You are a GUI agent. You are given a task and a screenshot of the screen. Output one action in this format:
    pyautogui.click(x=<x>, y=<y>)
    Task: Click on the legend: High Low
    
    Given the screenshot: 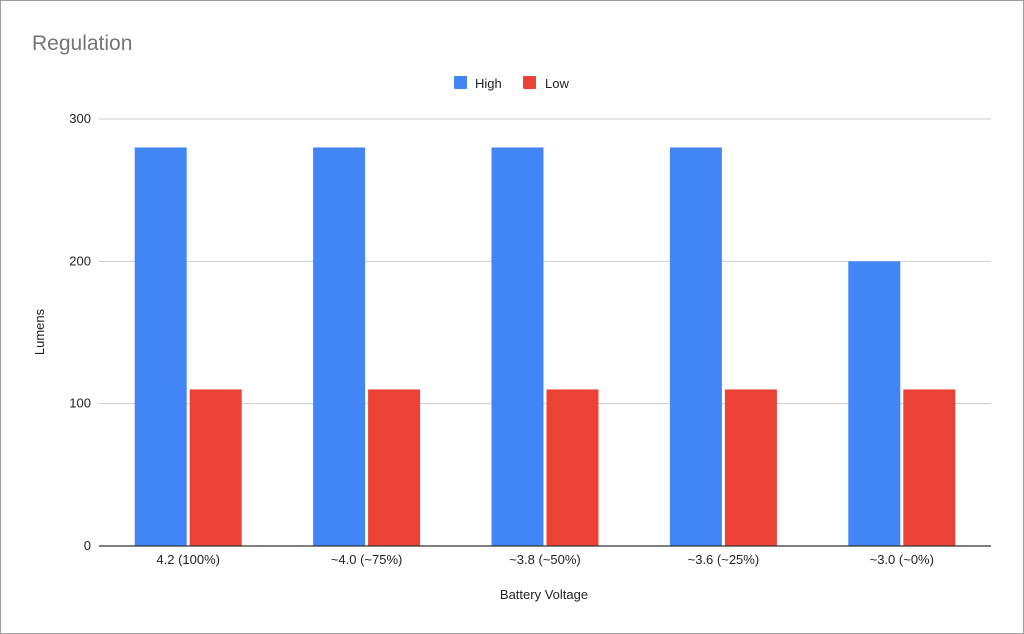 What is the action you would take?
    pyautogui.click(x=511, y=83)
    